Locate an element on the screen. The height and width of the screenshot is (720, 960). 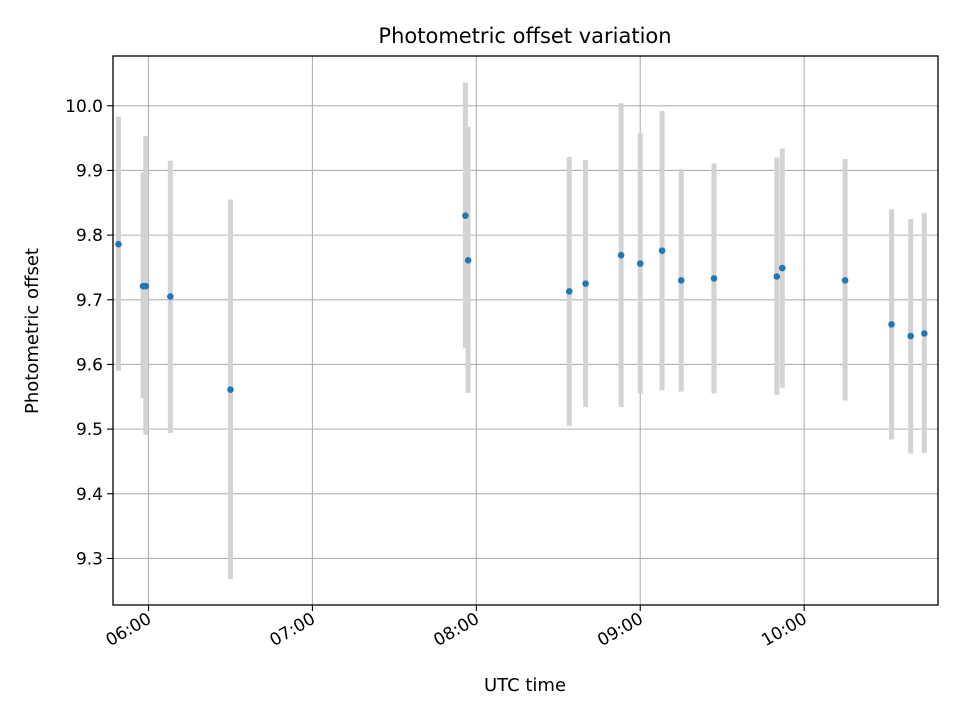
y-tick-label: 9.6 is located at coordinates (89, 365).